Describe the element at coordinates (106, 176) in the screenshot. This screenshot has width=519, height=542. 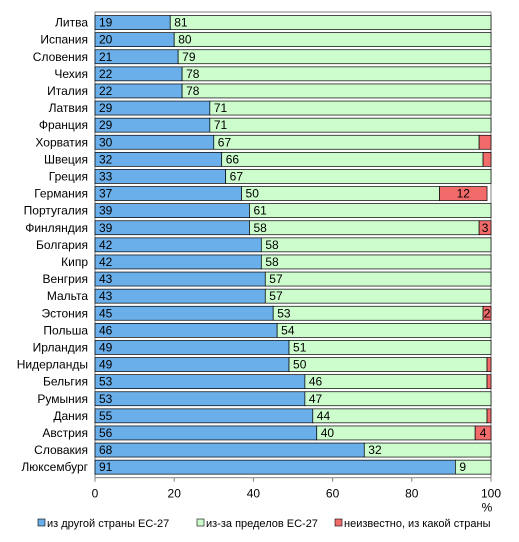
I see `data-label: 33` at that location.